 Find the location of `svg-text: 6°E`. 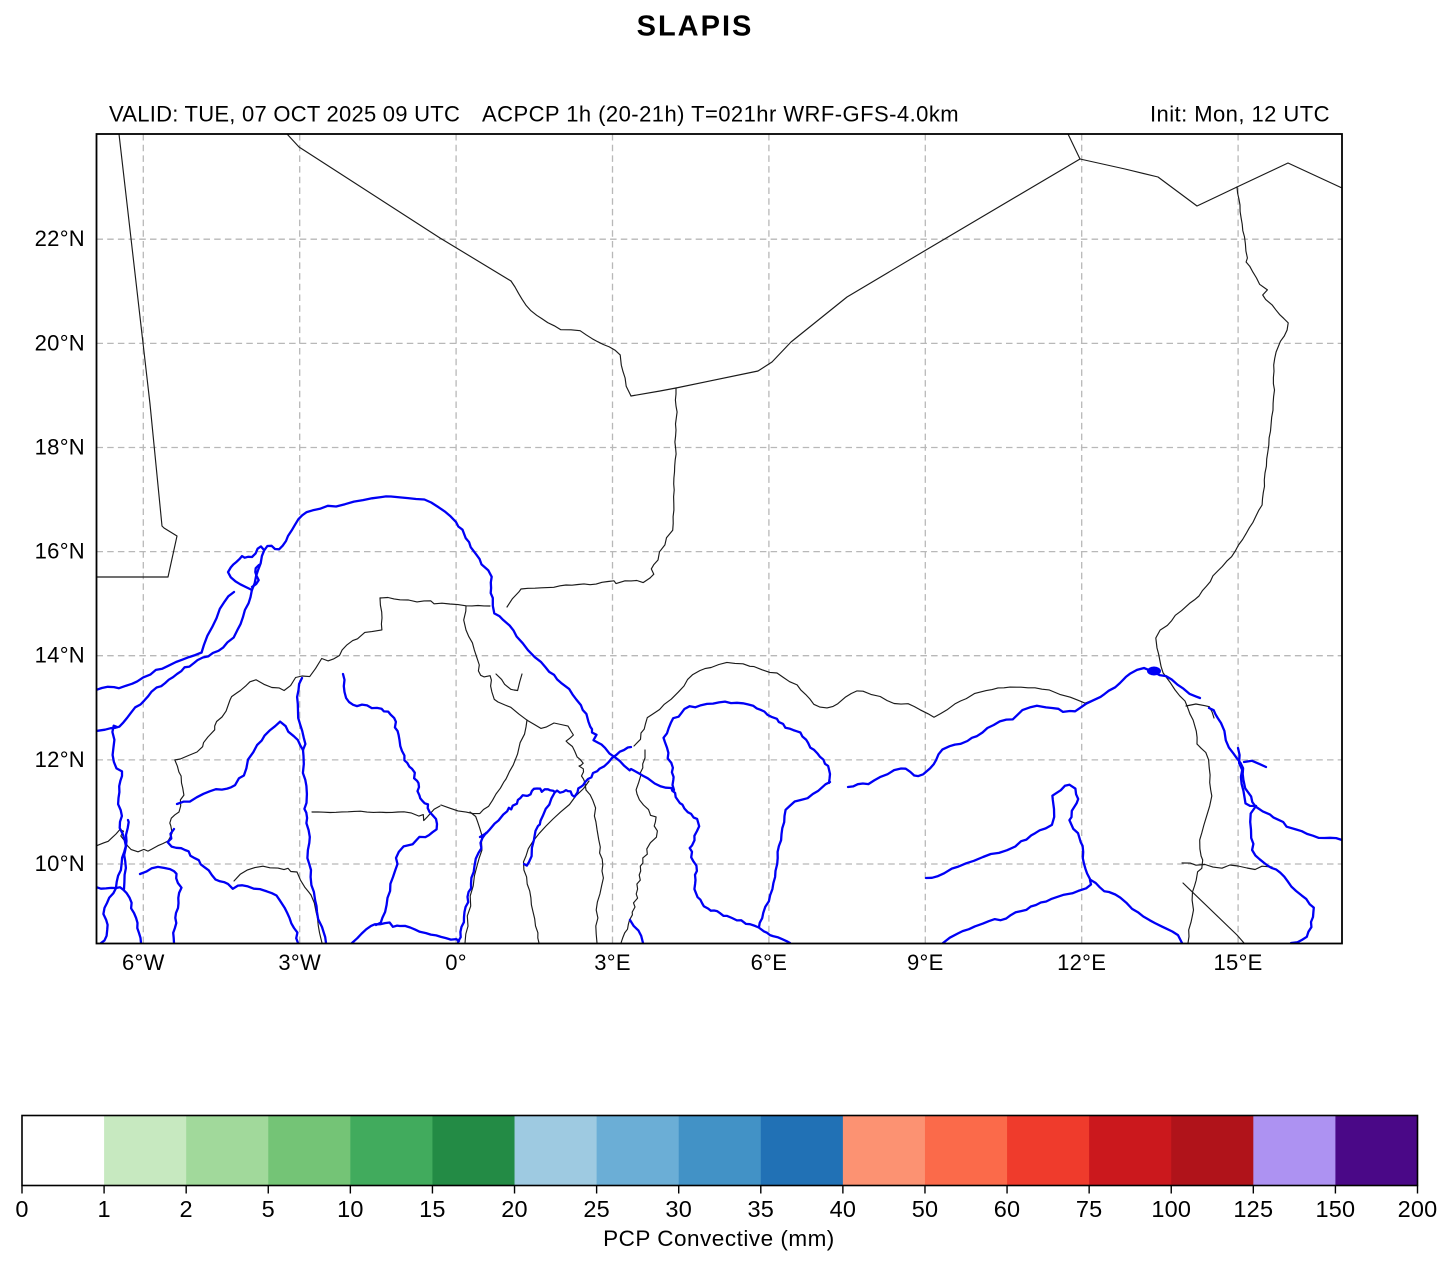

svg-text: 6°E is located at coordinates (769, 962).